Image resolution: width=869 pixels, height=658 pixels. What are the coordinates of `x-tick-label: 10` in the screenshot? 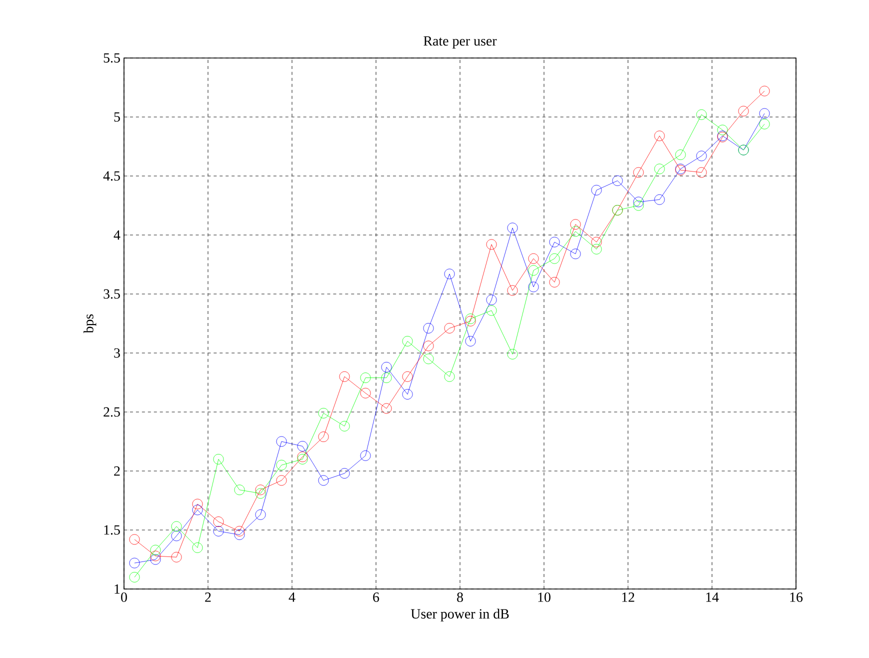 It's located at (544, 597).